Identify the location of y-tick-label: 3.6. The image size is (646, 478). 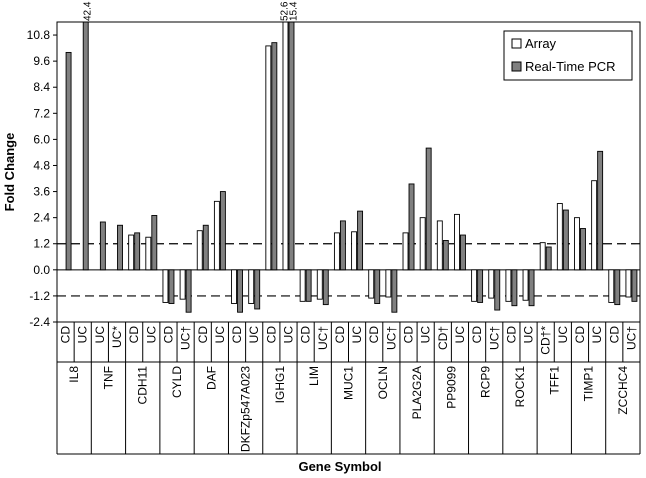
(41, 192).